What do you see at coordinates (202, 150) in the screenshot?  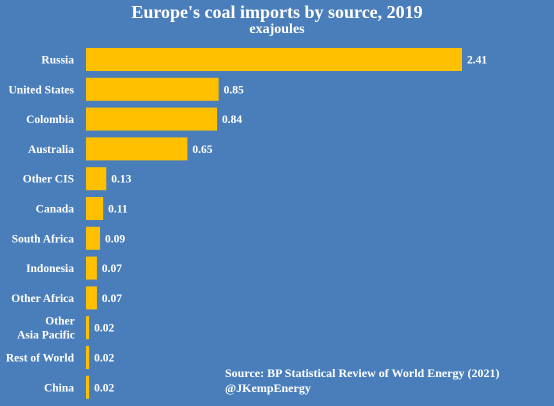 I see `value-label-australia: 0.65` at bounding box center [202, 150].